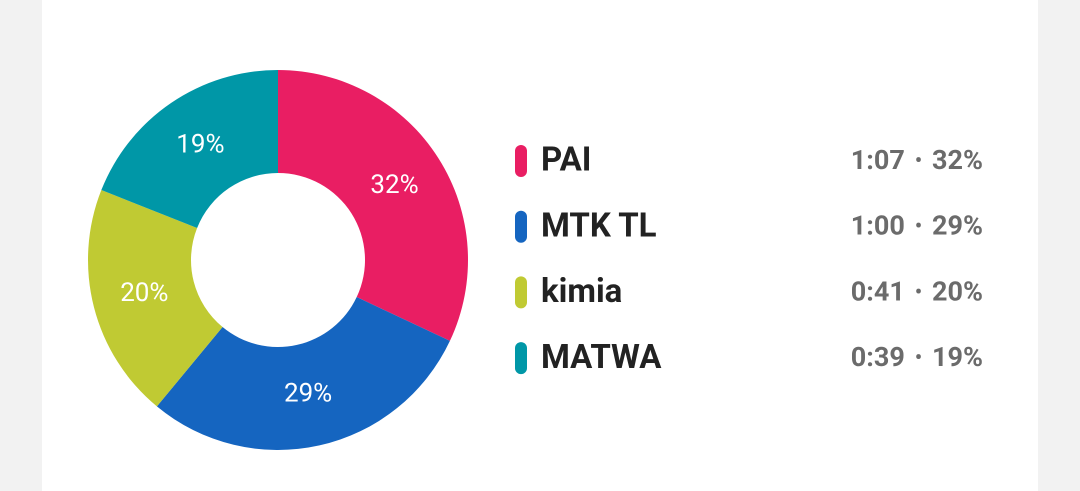 This screenshot has height=491, width=1080. I want to click on percent: 29%, so click(957, 226).